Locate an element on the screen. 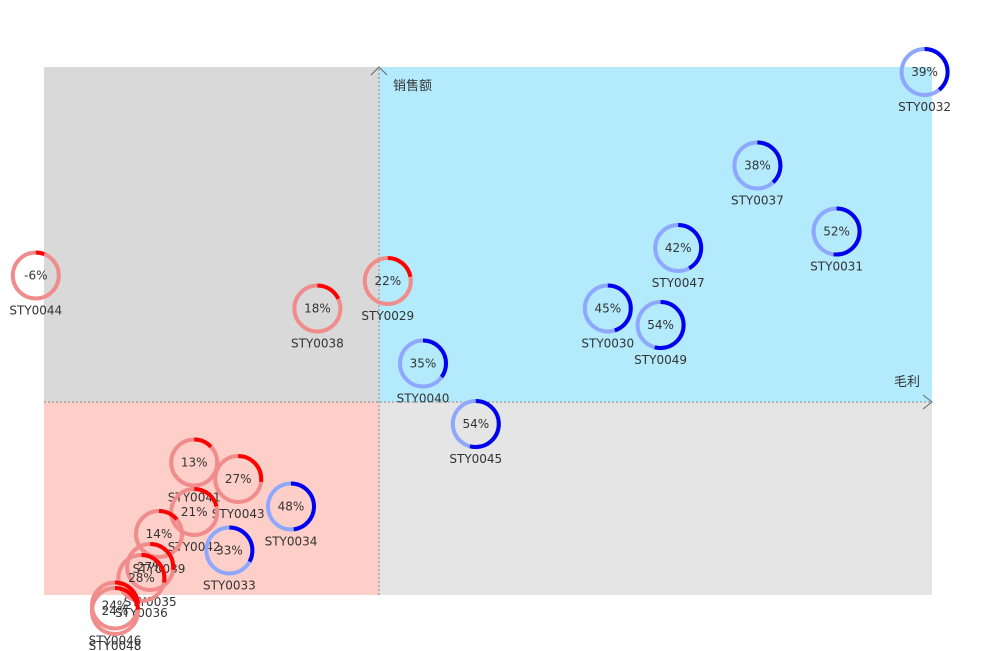 This screenshot has height=651, width=984. data-point-sty0036: 28% STY0036 is located at coordinates (141, 586).